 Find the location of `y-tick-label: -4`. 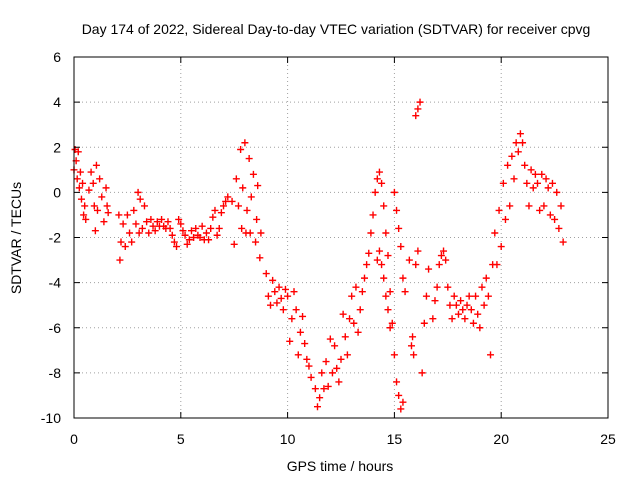

y-tick-label: -4 is located at coordinates (55, 283).